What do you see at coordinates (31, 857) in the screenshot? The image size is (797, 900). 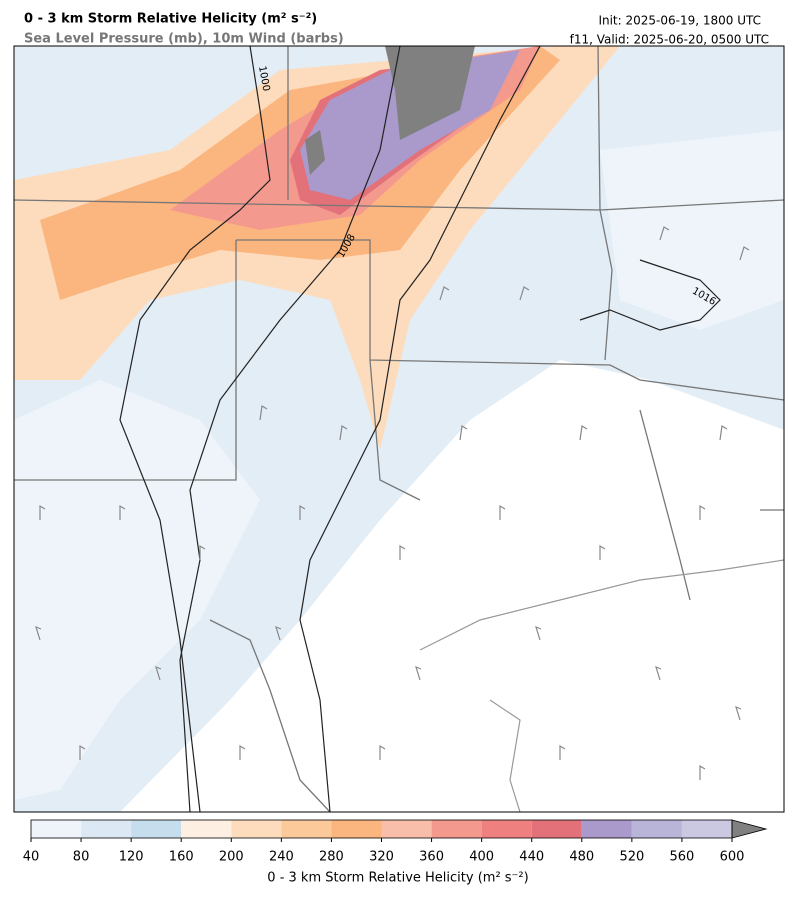 I see `colorbar-tick-label: 40` at bounding box center [31, 857].